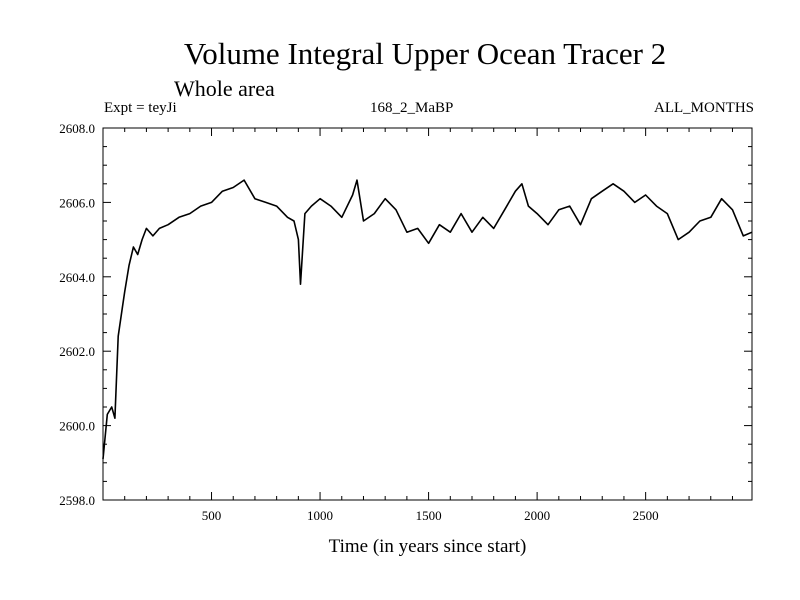  What do you see at coordinates (77, 351) in the screenshot?
I see `y-tick-label: 2602.0` at bounding box center [77, 351].